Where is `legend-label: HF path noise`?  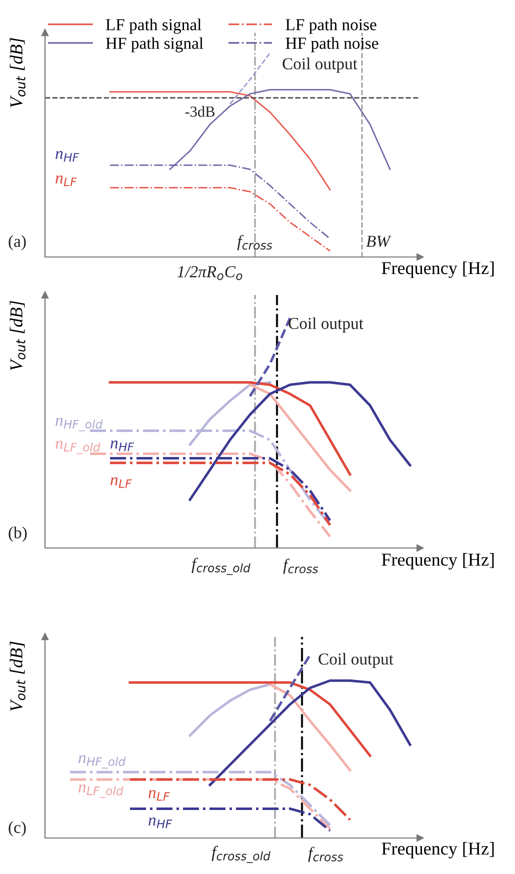
legend-label: HF path noise is located at coordinates (332, 44).